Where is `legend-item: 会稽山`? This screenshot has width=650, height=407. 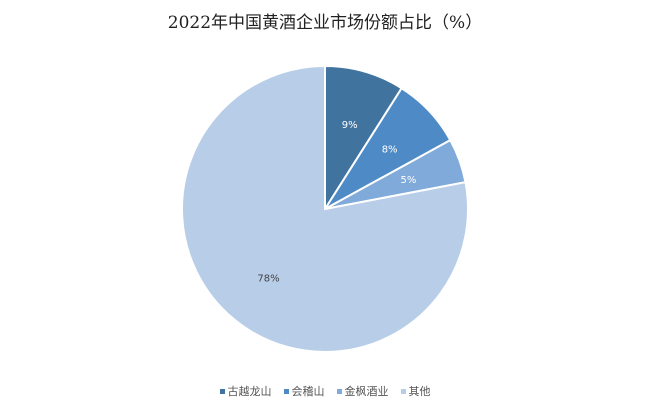
legend-item: 会稽山 is located at coordinates (304, 391).